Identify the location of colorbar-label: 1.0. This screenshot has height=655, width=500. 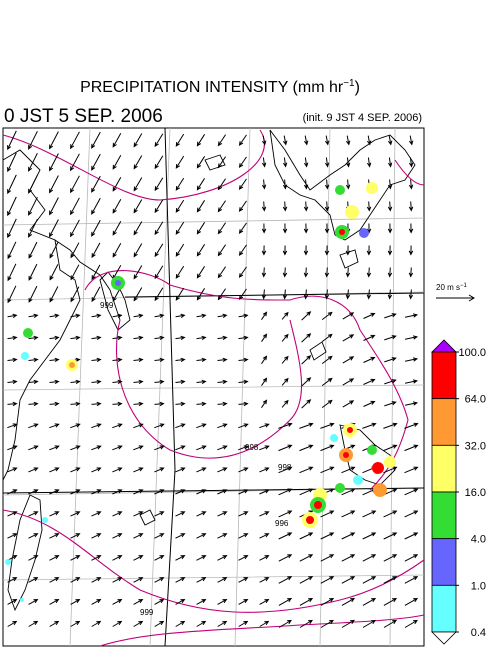
(478, 586).